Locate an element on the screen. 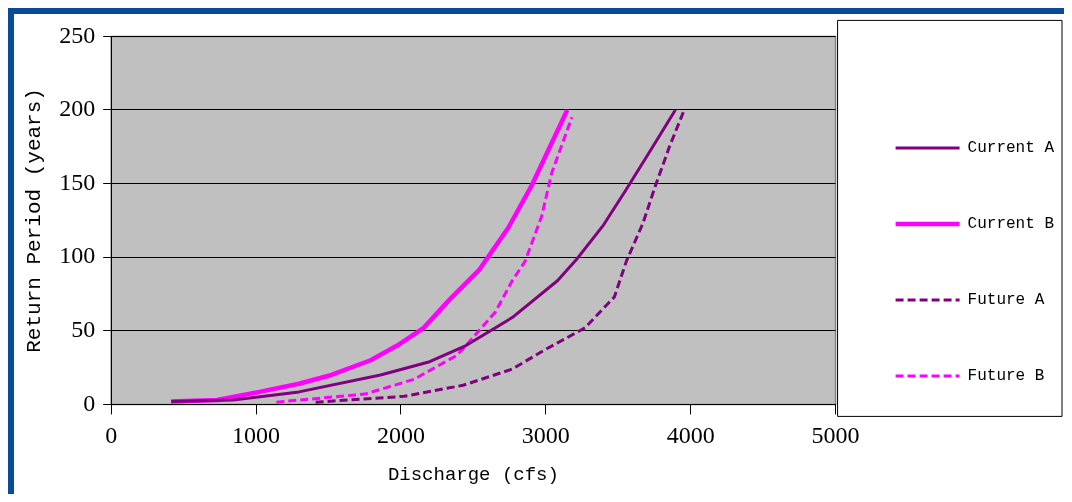 This screenshot has height=502, width=1072. legend-label: Future B is located at coordinates (1006, 376).